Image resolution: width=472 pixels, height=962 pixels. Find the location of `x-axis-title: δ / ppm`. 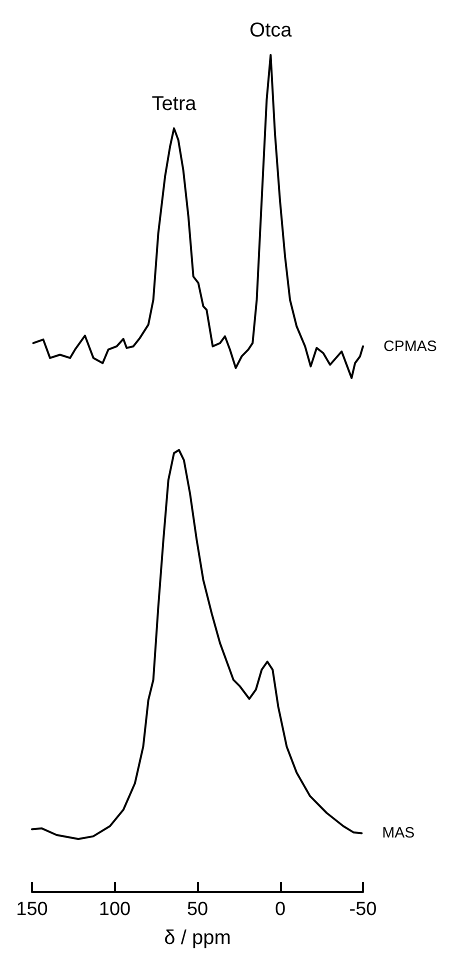

x-axis-title: δ / ppm is located at coordinates (197, 938).